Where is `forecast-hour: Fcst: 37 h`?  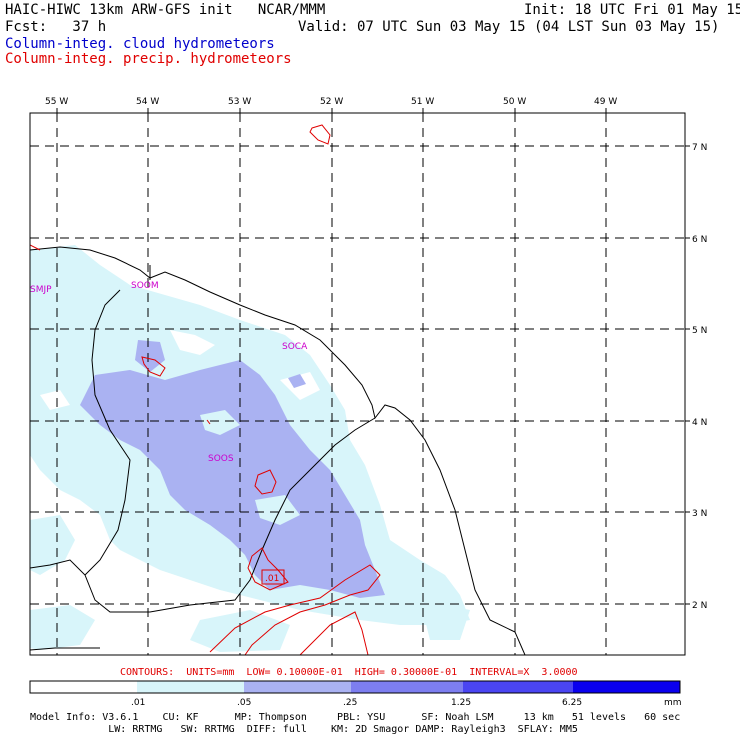
forecast-hour: Fcst: 37 h is located at coordinates (56, 27).